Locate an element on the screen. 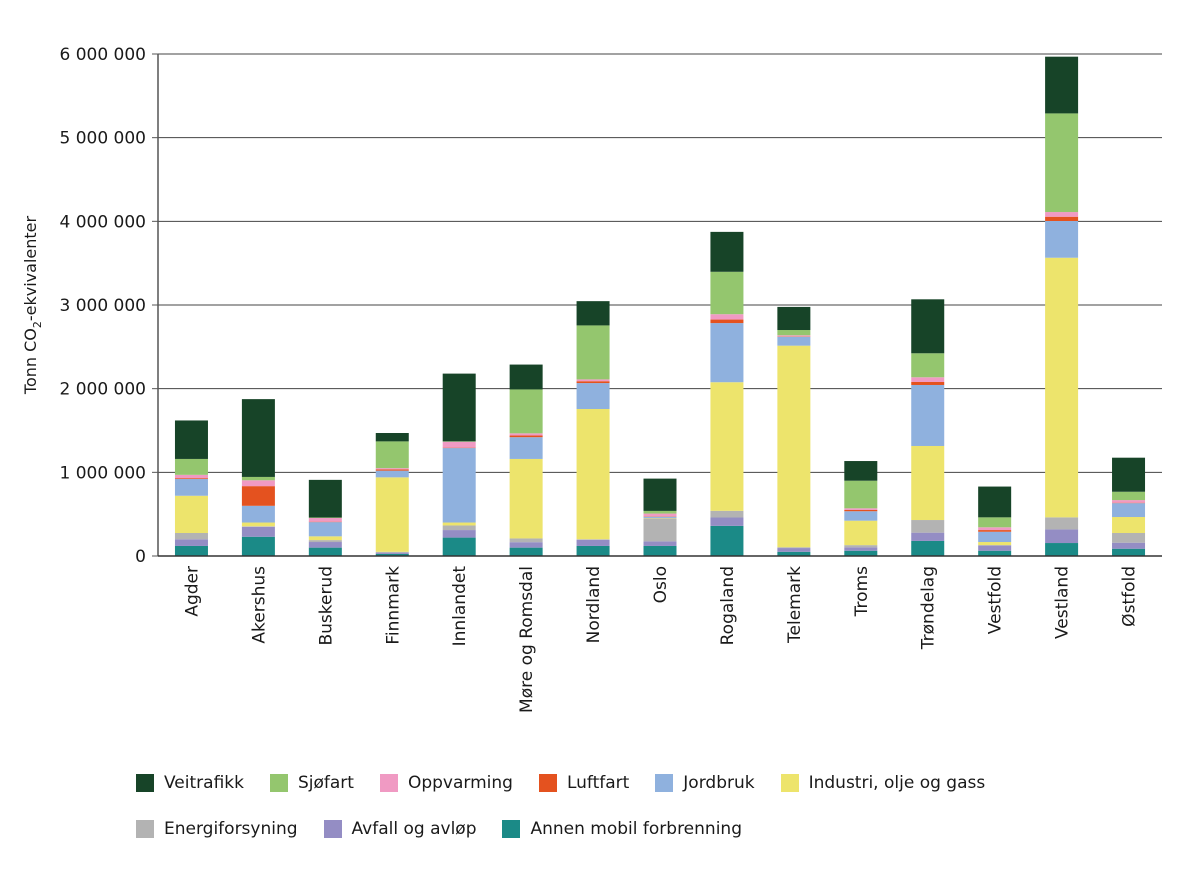 This screenshot has width=1200, height=884. y-tick-label: 5 000 000 is located at coordinates (102, 139).